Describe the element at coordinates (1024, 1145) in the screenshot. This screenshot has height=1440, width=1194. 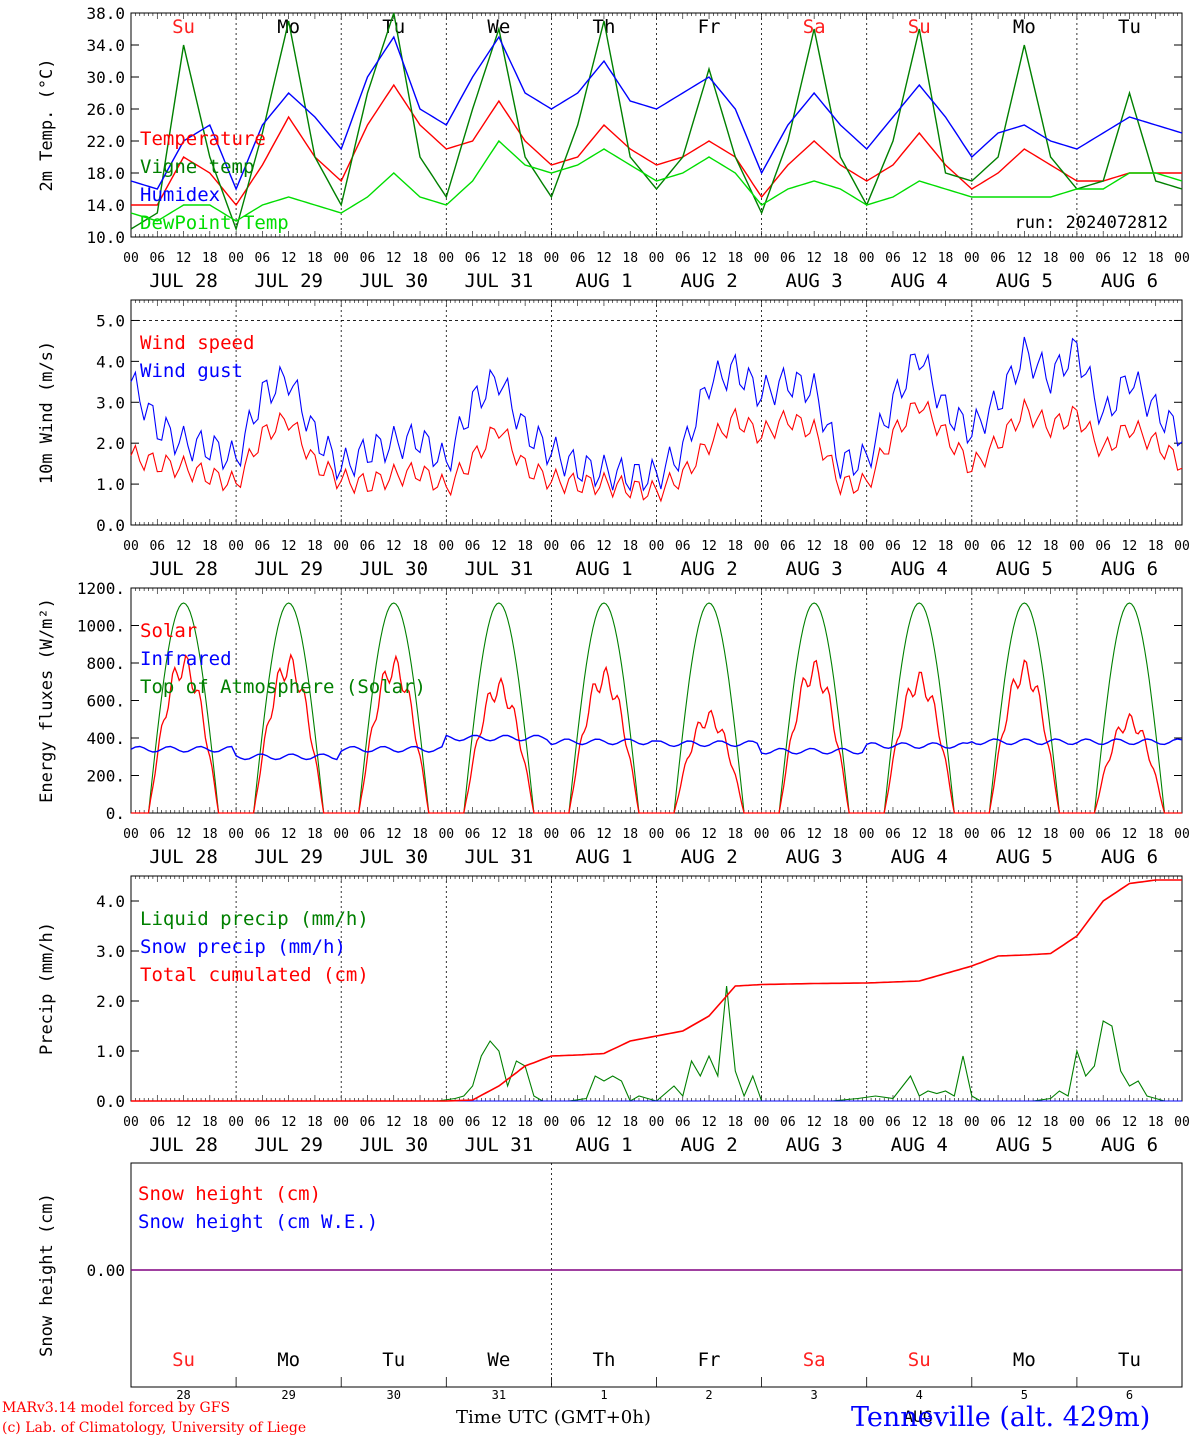
I see `precip-date-label: AUG 5` at that location.